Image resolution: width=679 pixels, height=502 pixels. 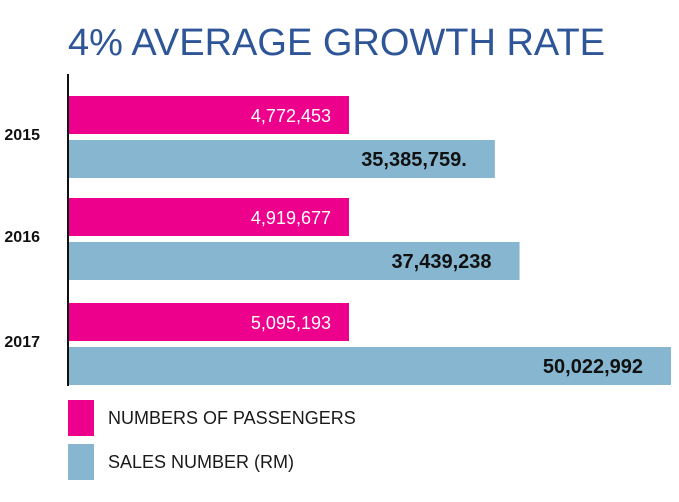 I want to click on legend-swatch-passengers, so click(x=81, y=418).